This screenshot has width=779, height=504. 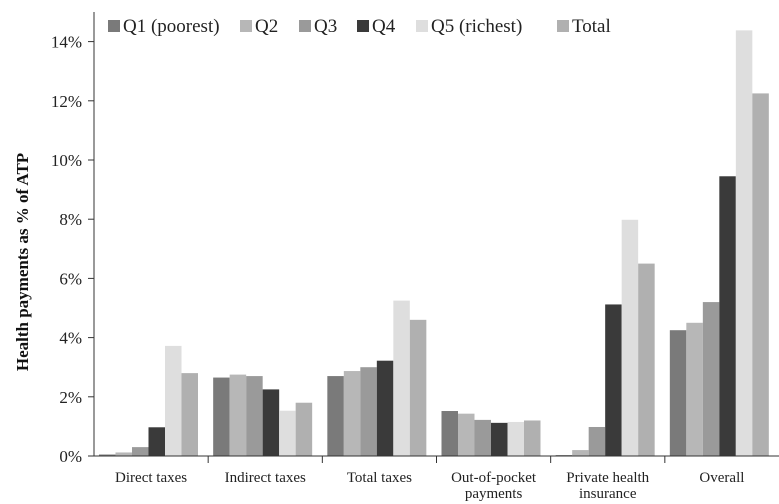 What do you see at coordinates (70, 397) in the screenshot?
I see `y-tick-label: 2%` at bounding box center [70, 397].